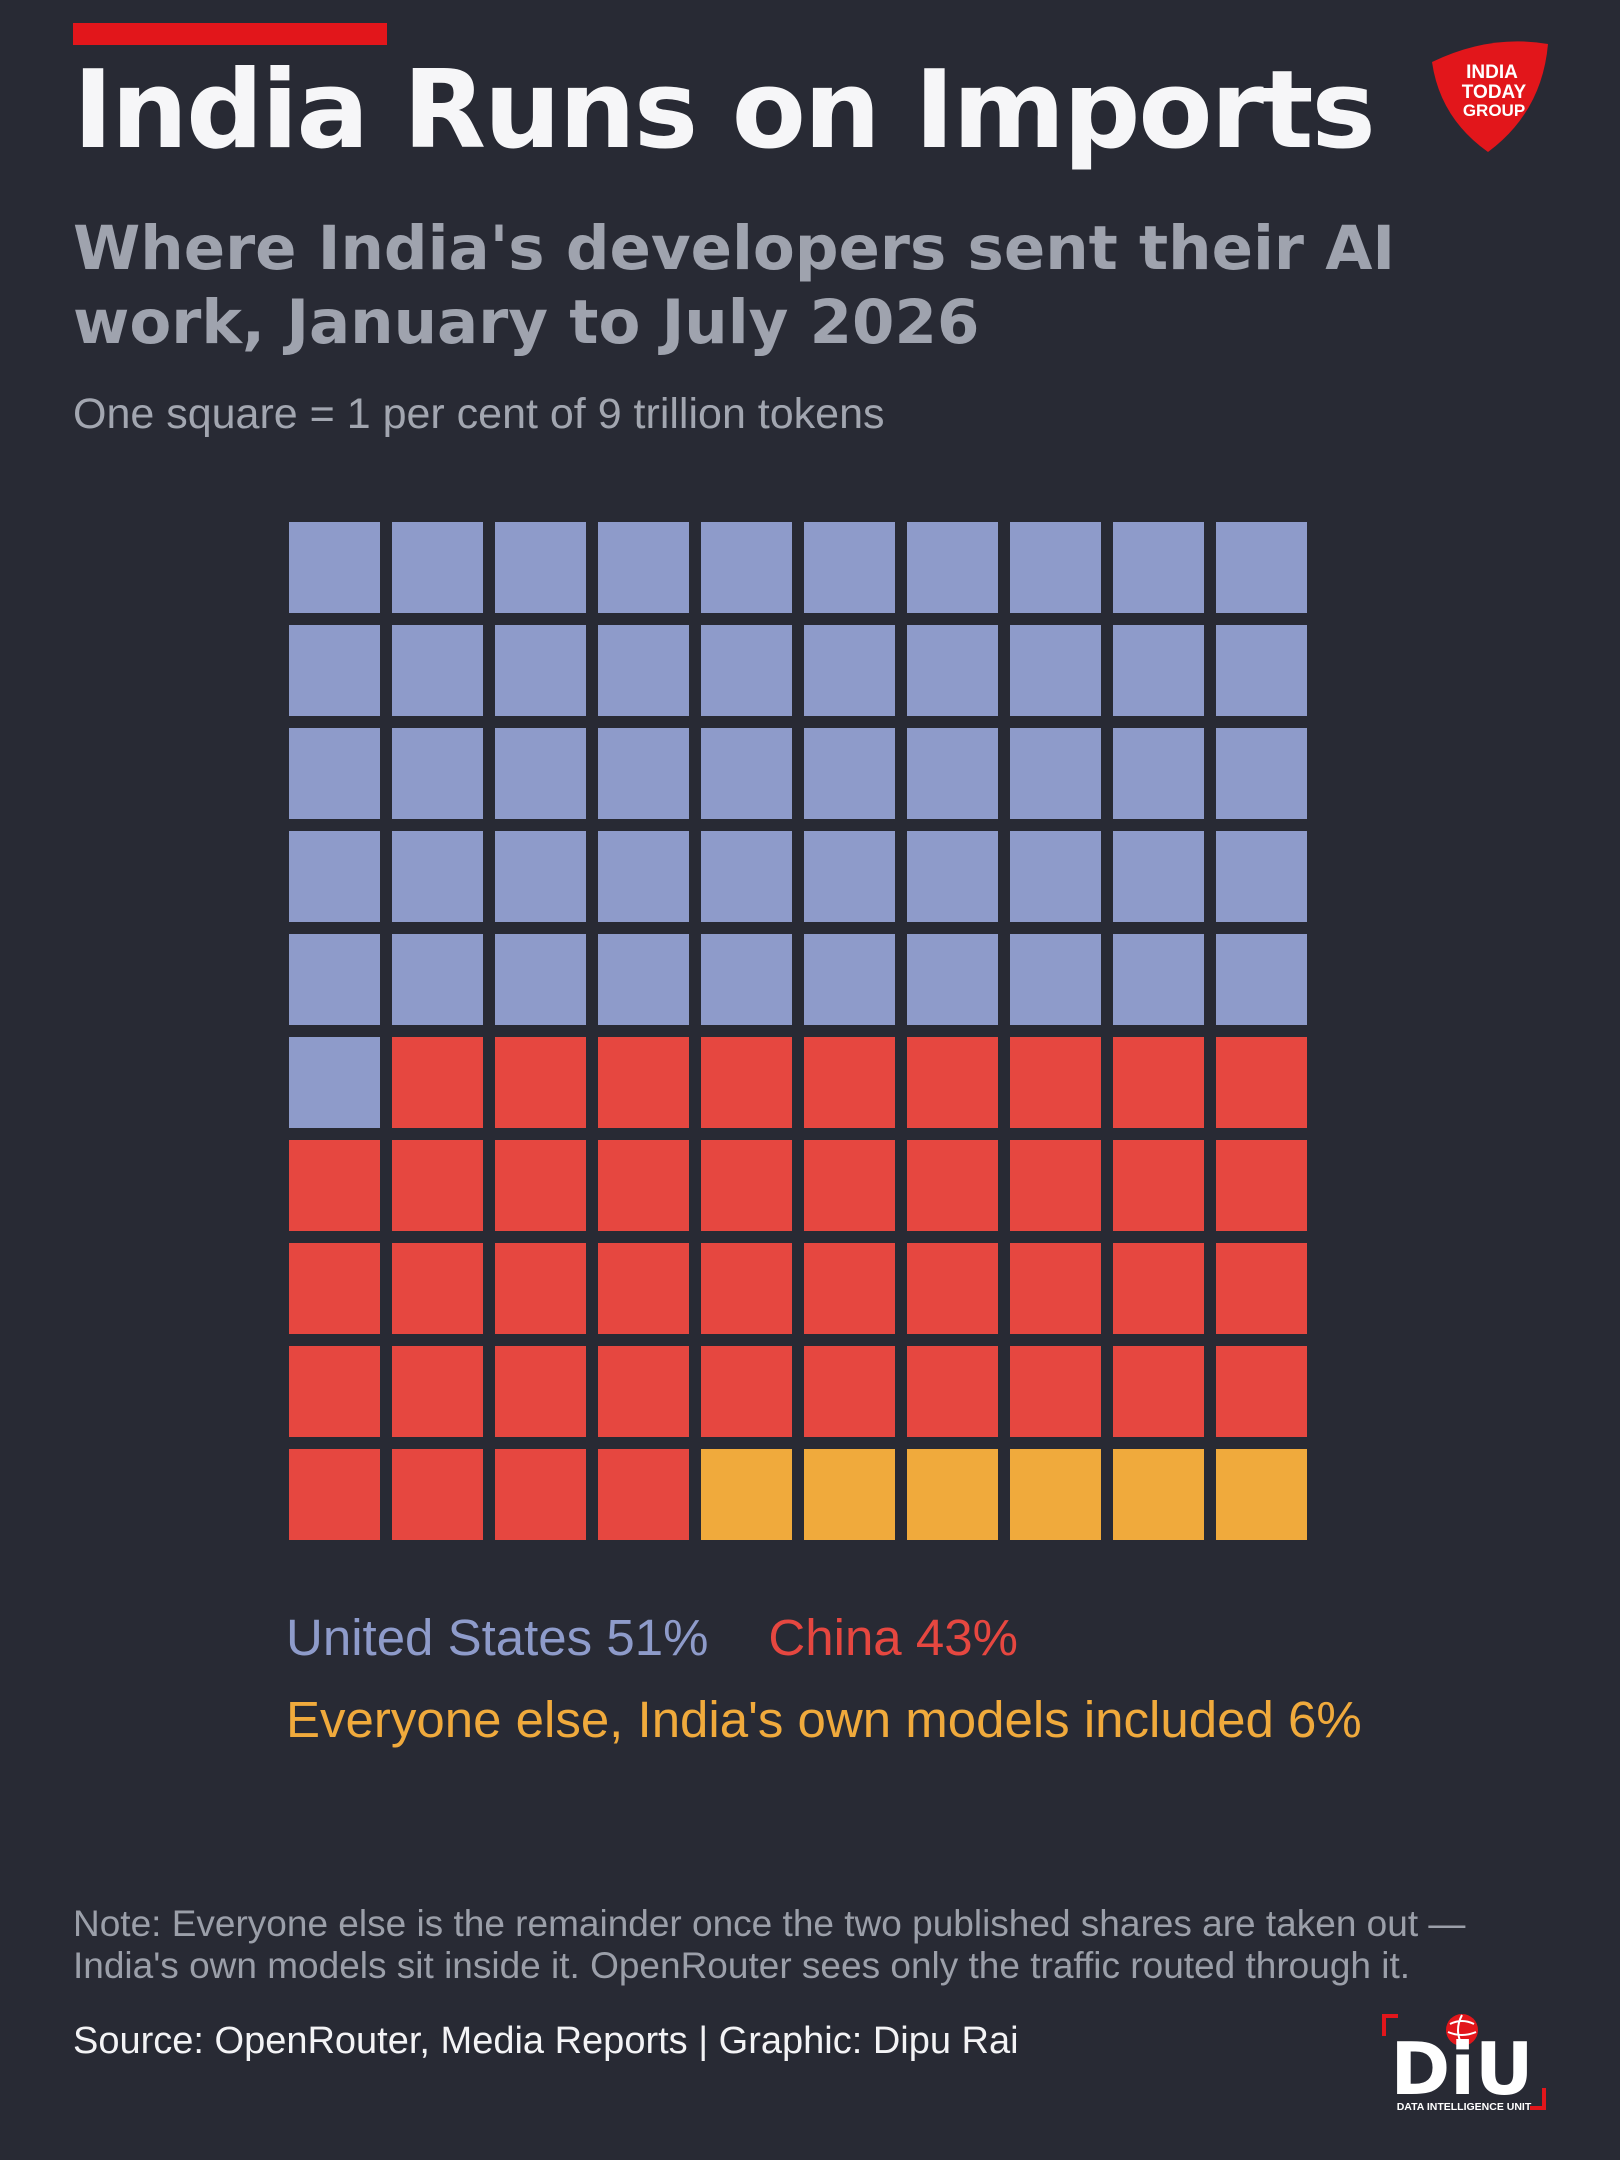  Describe the element at coordinates (1494, 110) in the screenshot. I see `logo-line-3: GROUP` at that location.